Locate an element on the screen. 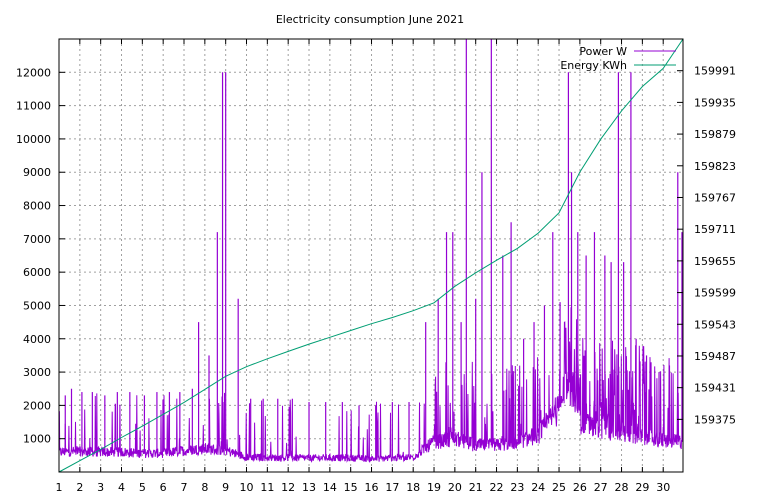  x-tick-label: 20 is located at coordinates (455, 487).